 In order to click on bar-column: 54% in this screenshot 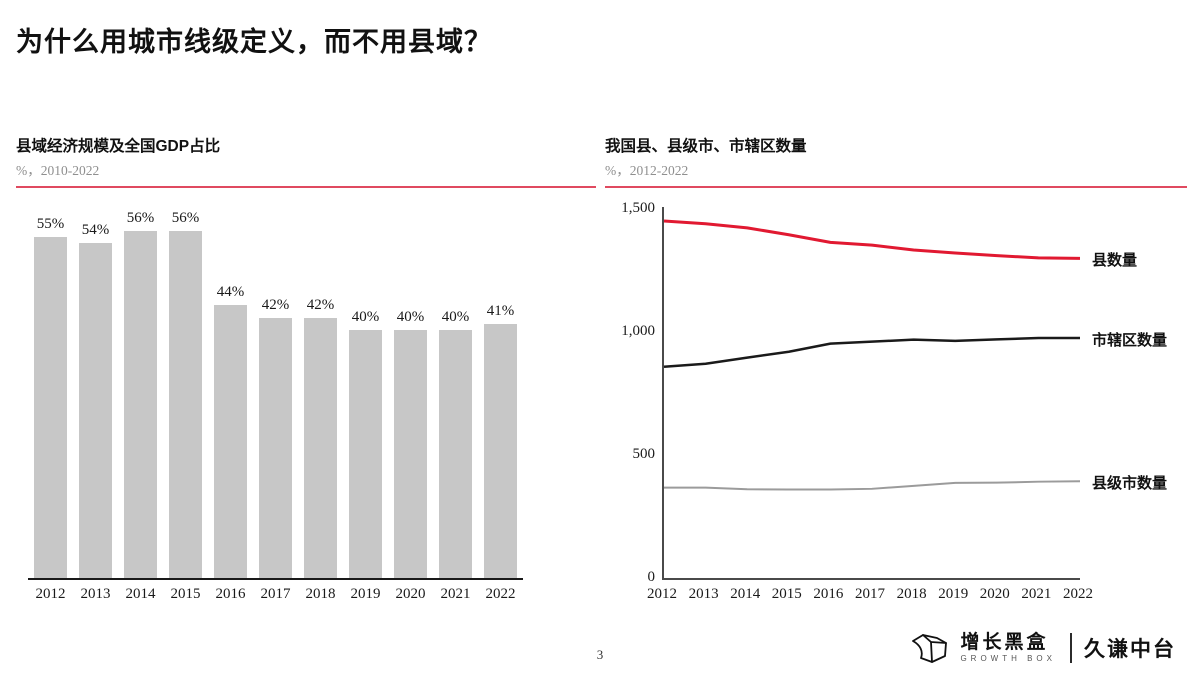, I will do `click(95, 400)`.